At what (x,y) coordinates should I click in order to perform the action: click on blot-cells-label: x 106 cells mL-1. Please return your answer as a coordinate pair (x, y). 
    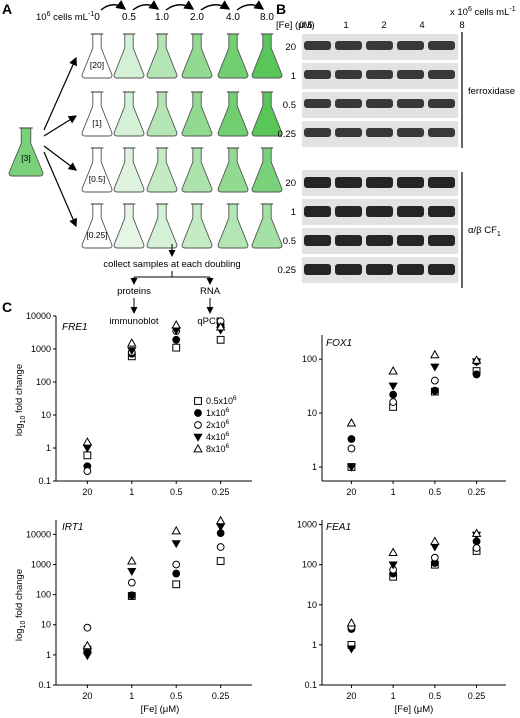
    Looking at the image, I should click on (483, 12).